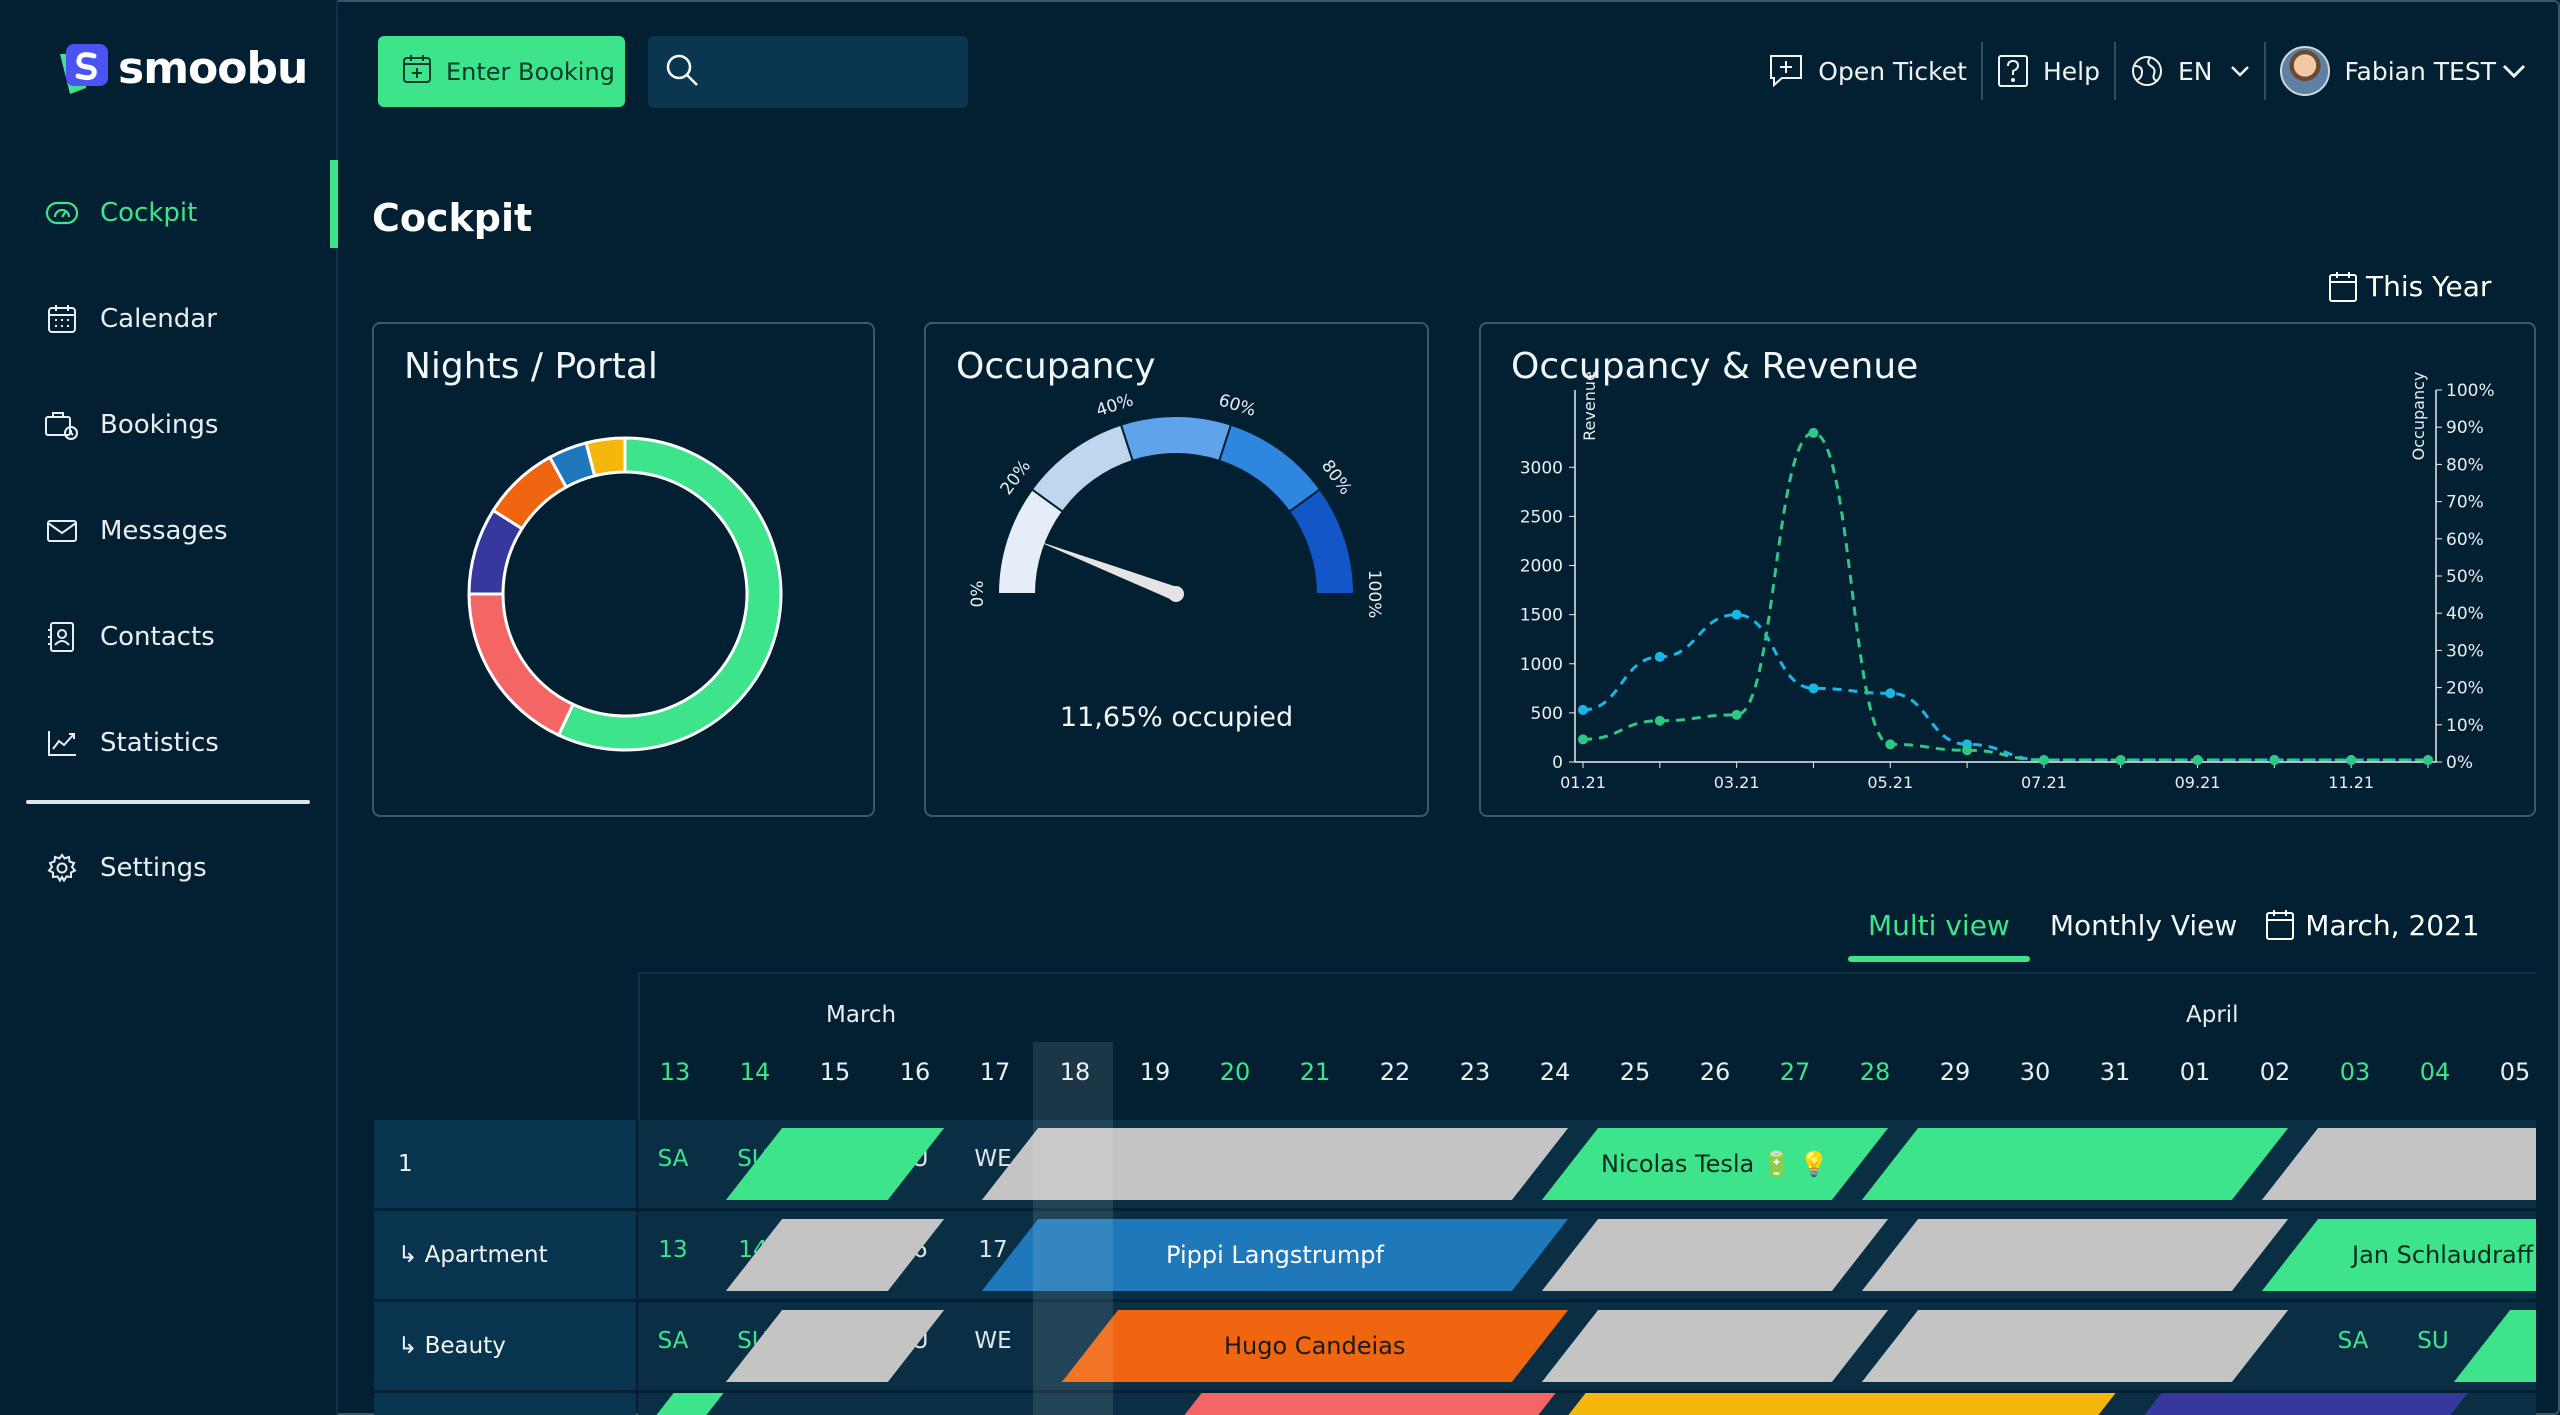  What do you see at coordinates (2435, 1072) in the screenshot?
I see `day-number: 04` at bounding box center [2435, 1072].